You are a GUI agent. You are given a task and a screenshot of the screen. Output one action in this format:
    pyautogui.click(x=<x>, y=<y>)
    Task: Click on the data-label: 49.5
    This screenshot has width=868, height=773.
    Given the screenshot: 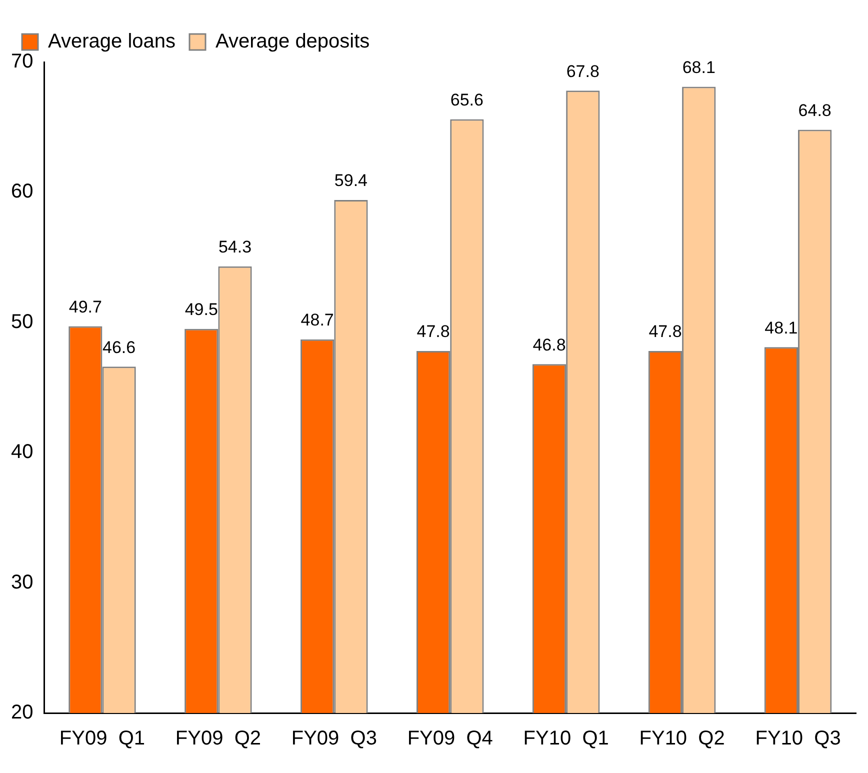 What is the action you would take?
    pyautogui.click(x=201, y=310)
    